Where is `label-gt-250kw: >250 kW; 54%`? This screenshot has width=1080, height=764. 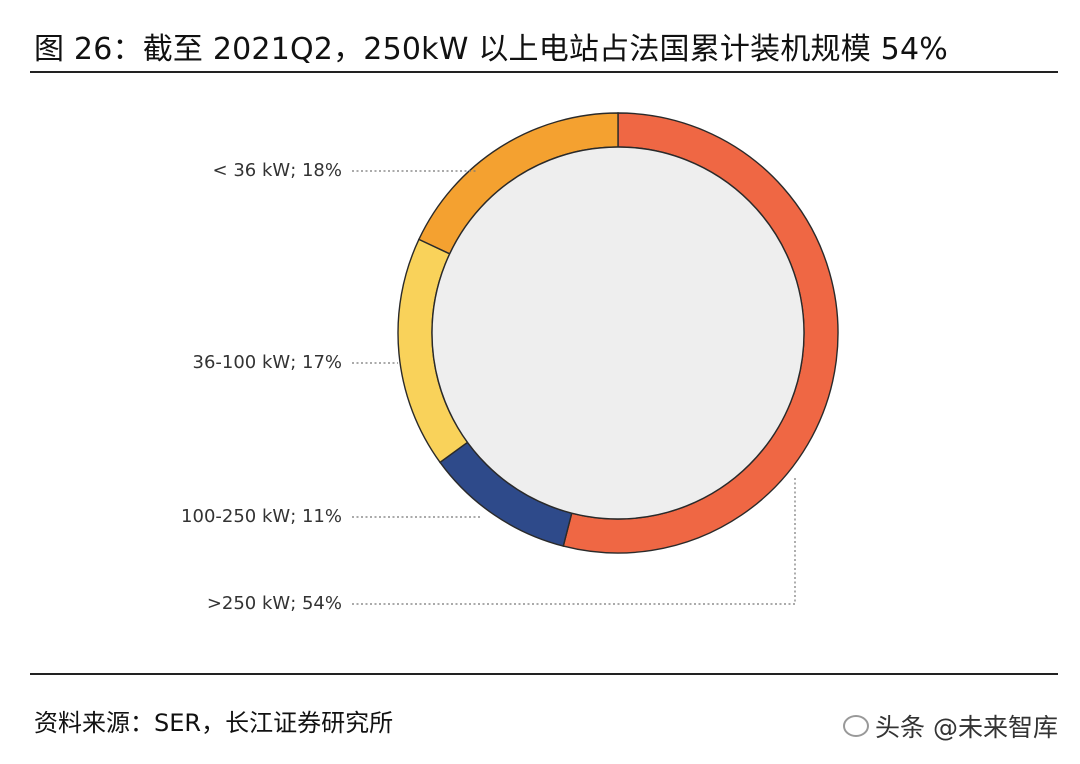
label-gt-250kw: >250 kW; 54% is located at coordinates (274, 603).